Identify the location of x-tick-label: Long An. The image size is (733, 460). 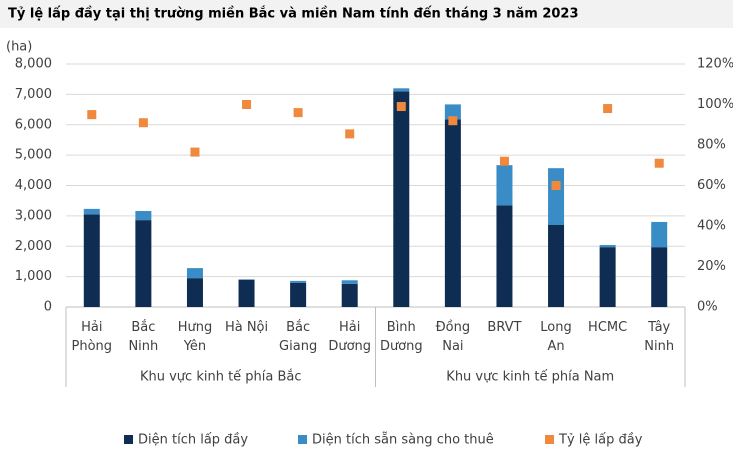
(555, 337).